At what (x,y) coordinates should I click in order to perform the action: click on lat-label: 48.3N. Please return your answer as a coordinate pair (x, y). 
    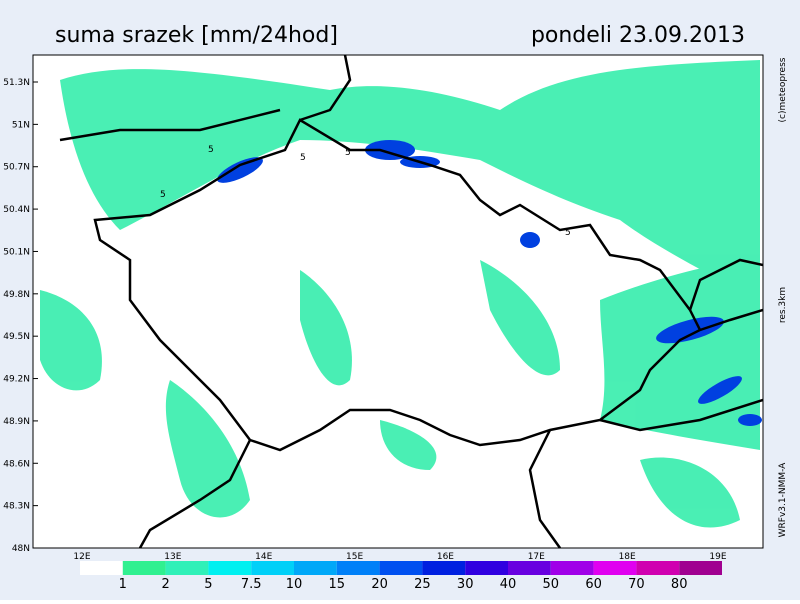
    Looking at the image, I should click on (16, 507).